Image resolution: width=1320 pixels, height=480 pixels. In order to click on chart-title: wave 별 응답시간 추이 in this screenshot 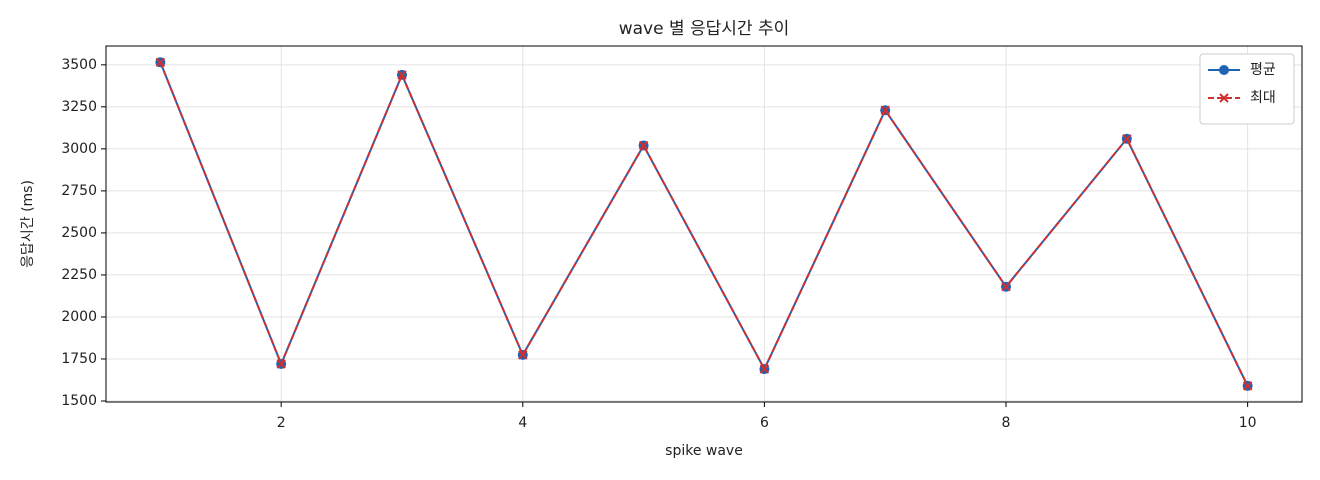, I will do `click(704, 29)`.